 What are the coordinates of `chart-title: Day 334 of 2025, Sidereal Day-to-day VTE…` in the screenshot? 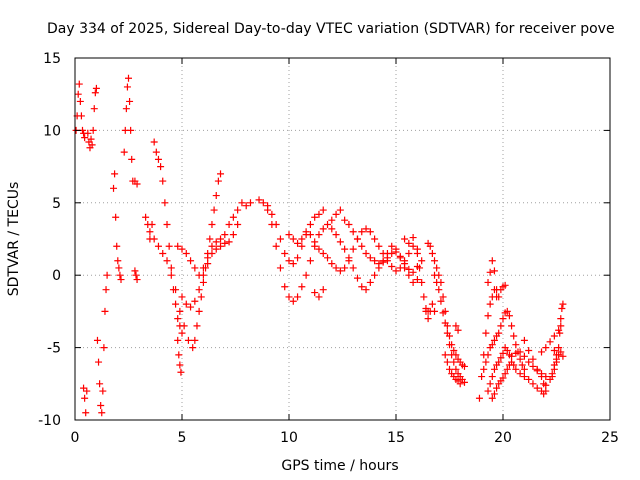 It's located at (331, 29).